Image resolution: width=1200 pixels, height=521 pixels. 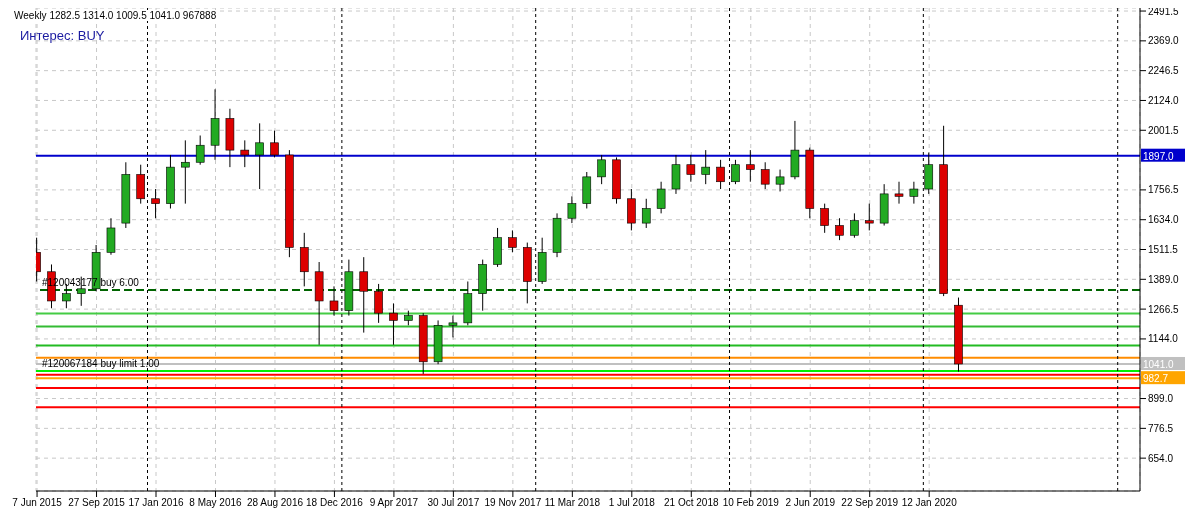 I want to click on x-tick-label: 12 Jan 2020, so click(x=929, y=503).